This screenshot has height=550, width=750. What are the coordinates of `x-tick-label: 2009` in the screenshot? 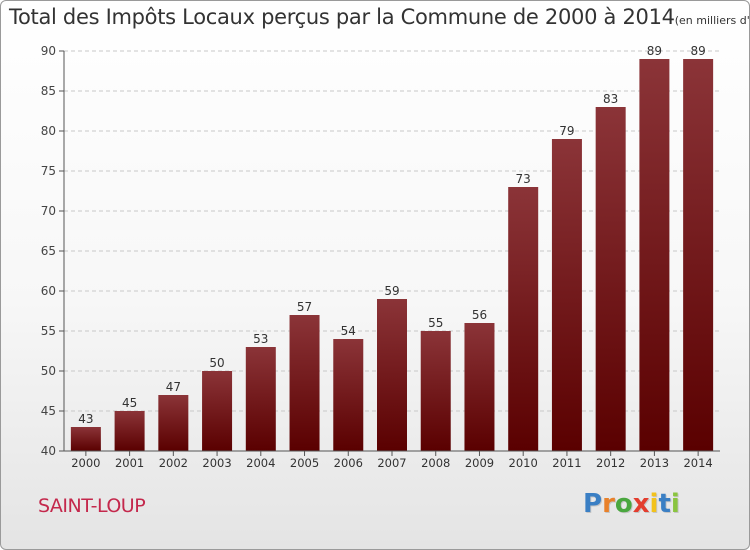 It's located at (479, 463).